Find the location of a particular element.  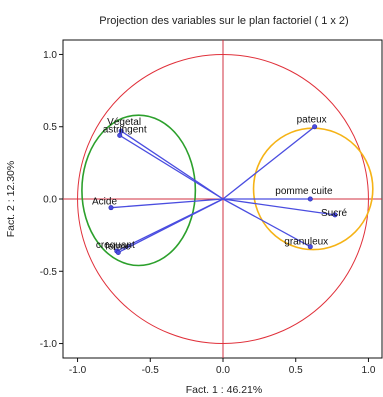

x-tick-label: -1.0 is located at coordinates (78, 370).